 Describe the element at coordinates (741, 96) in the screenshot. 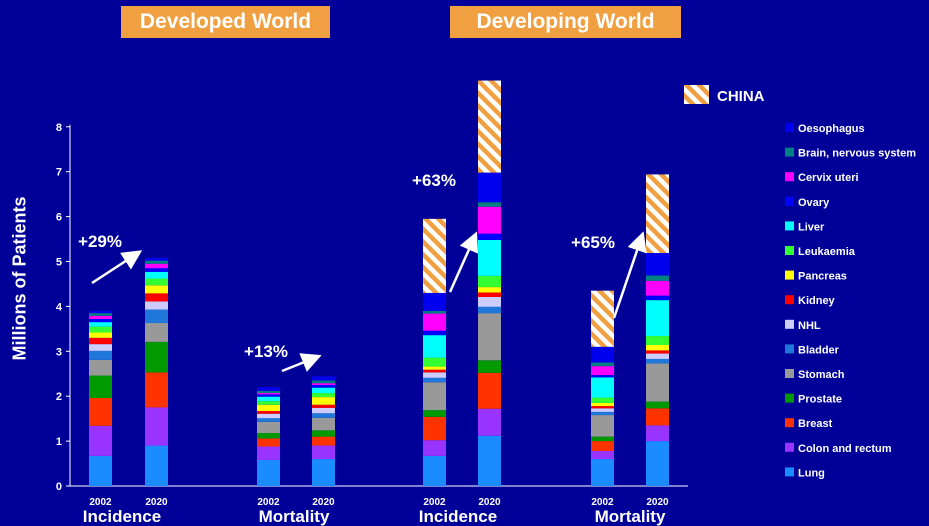

I see `china-legend-label: CHINA` at that location.